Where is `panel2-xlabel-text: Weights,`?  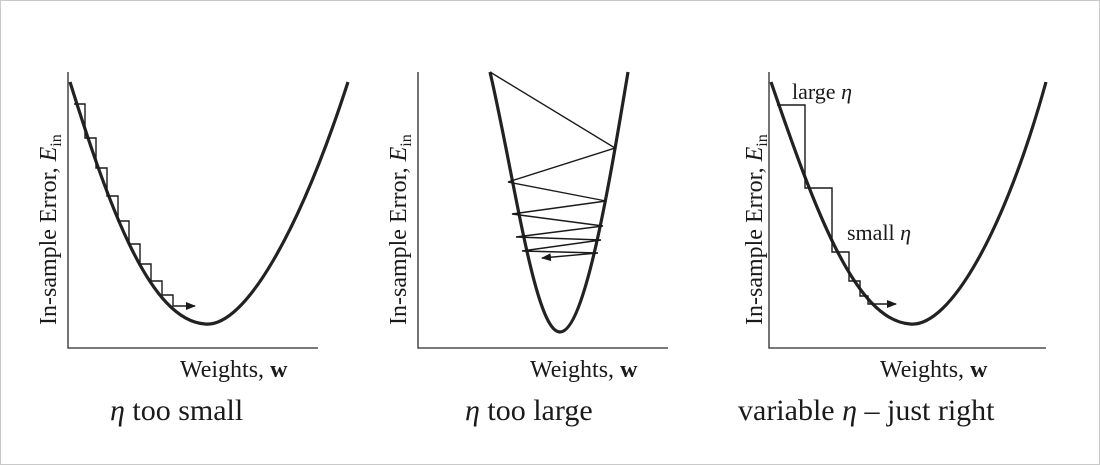
panel2-xlabel-text: Weights, is located at coordinates (575, 370).